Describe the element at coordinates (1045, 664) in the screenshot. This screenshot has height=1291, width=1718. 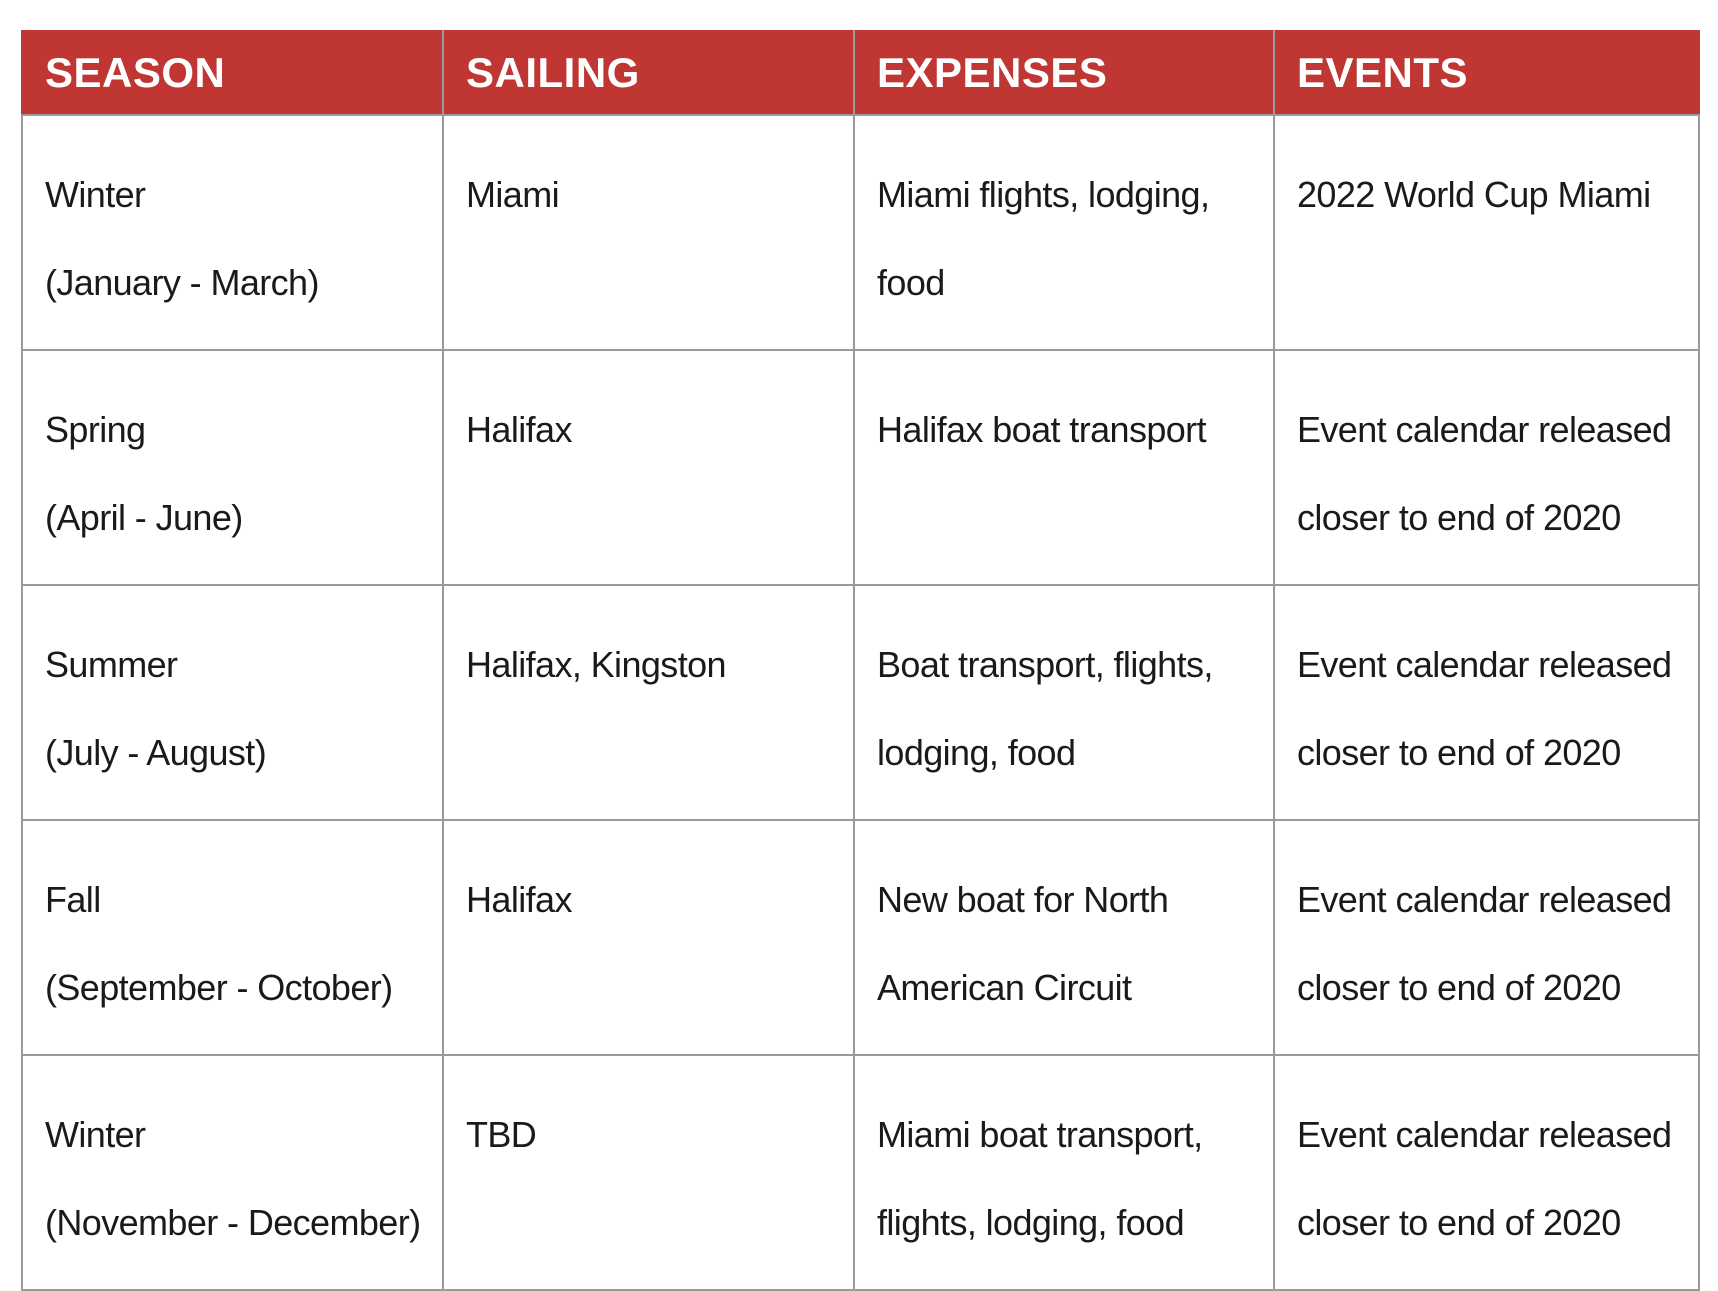
I see `expenses-line: Boat transport, flights,` at that location.